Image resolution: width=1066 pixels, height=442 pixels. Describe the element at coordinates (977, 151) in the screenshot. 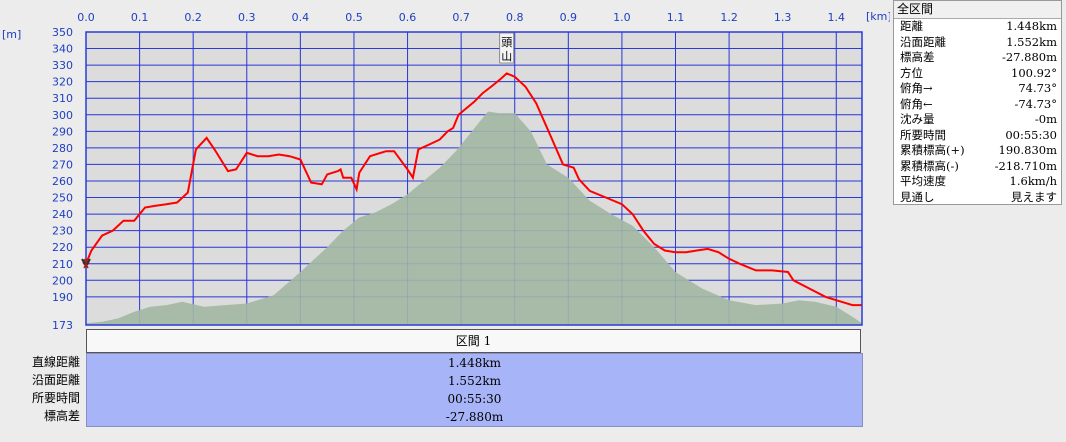

I see `summary-row: 累積標高(+) 190.830m` at that location.